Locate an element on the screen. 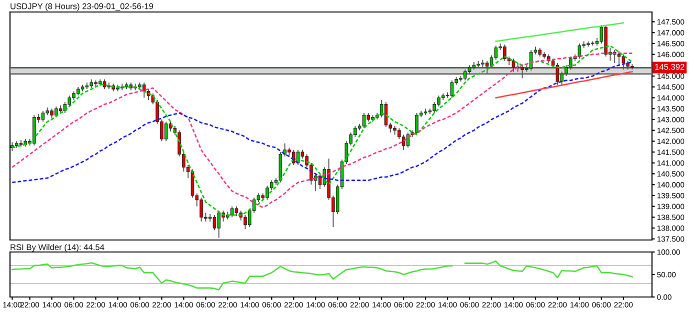 The width and height of the screenshot is (694, 328). chart-title: RSI By Wilder (14): 44.54 is located at coordinates (57, 248).